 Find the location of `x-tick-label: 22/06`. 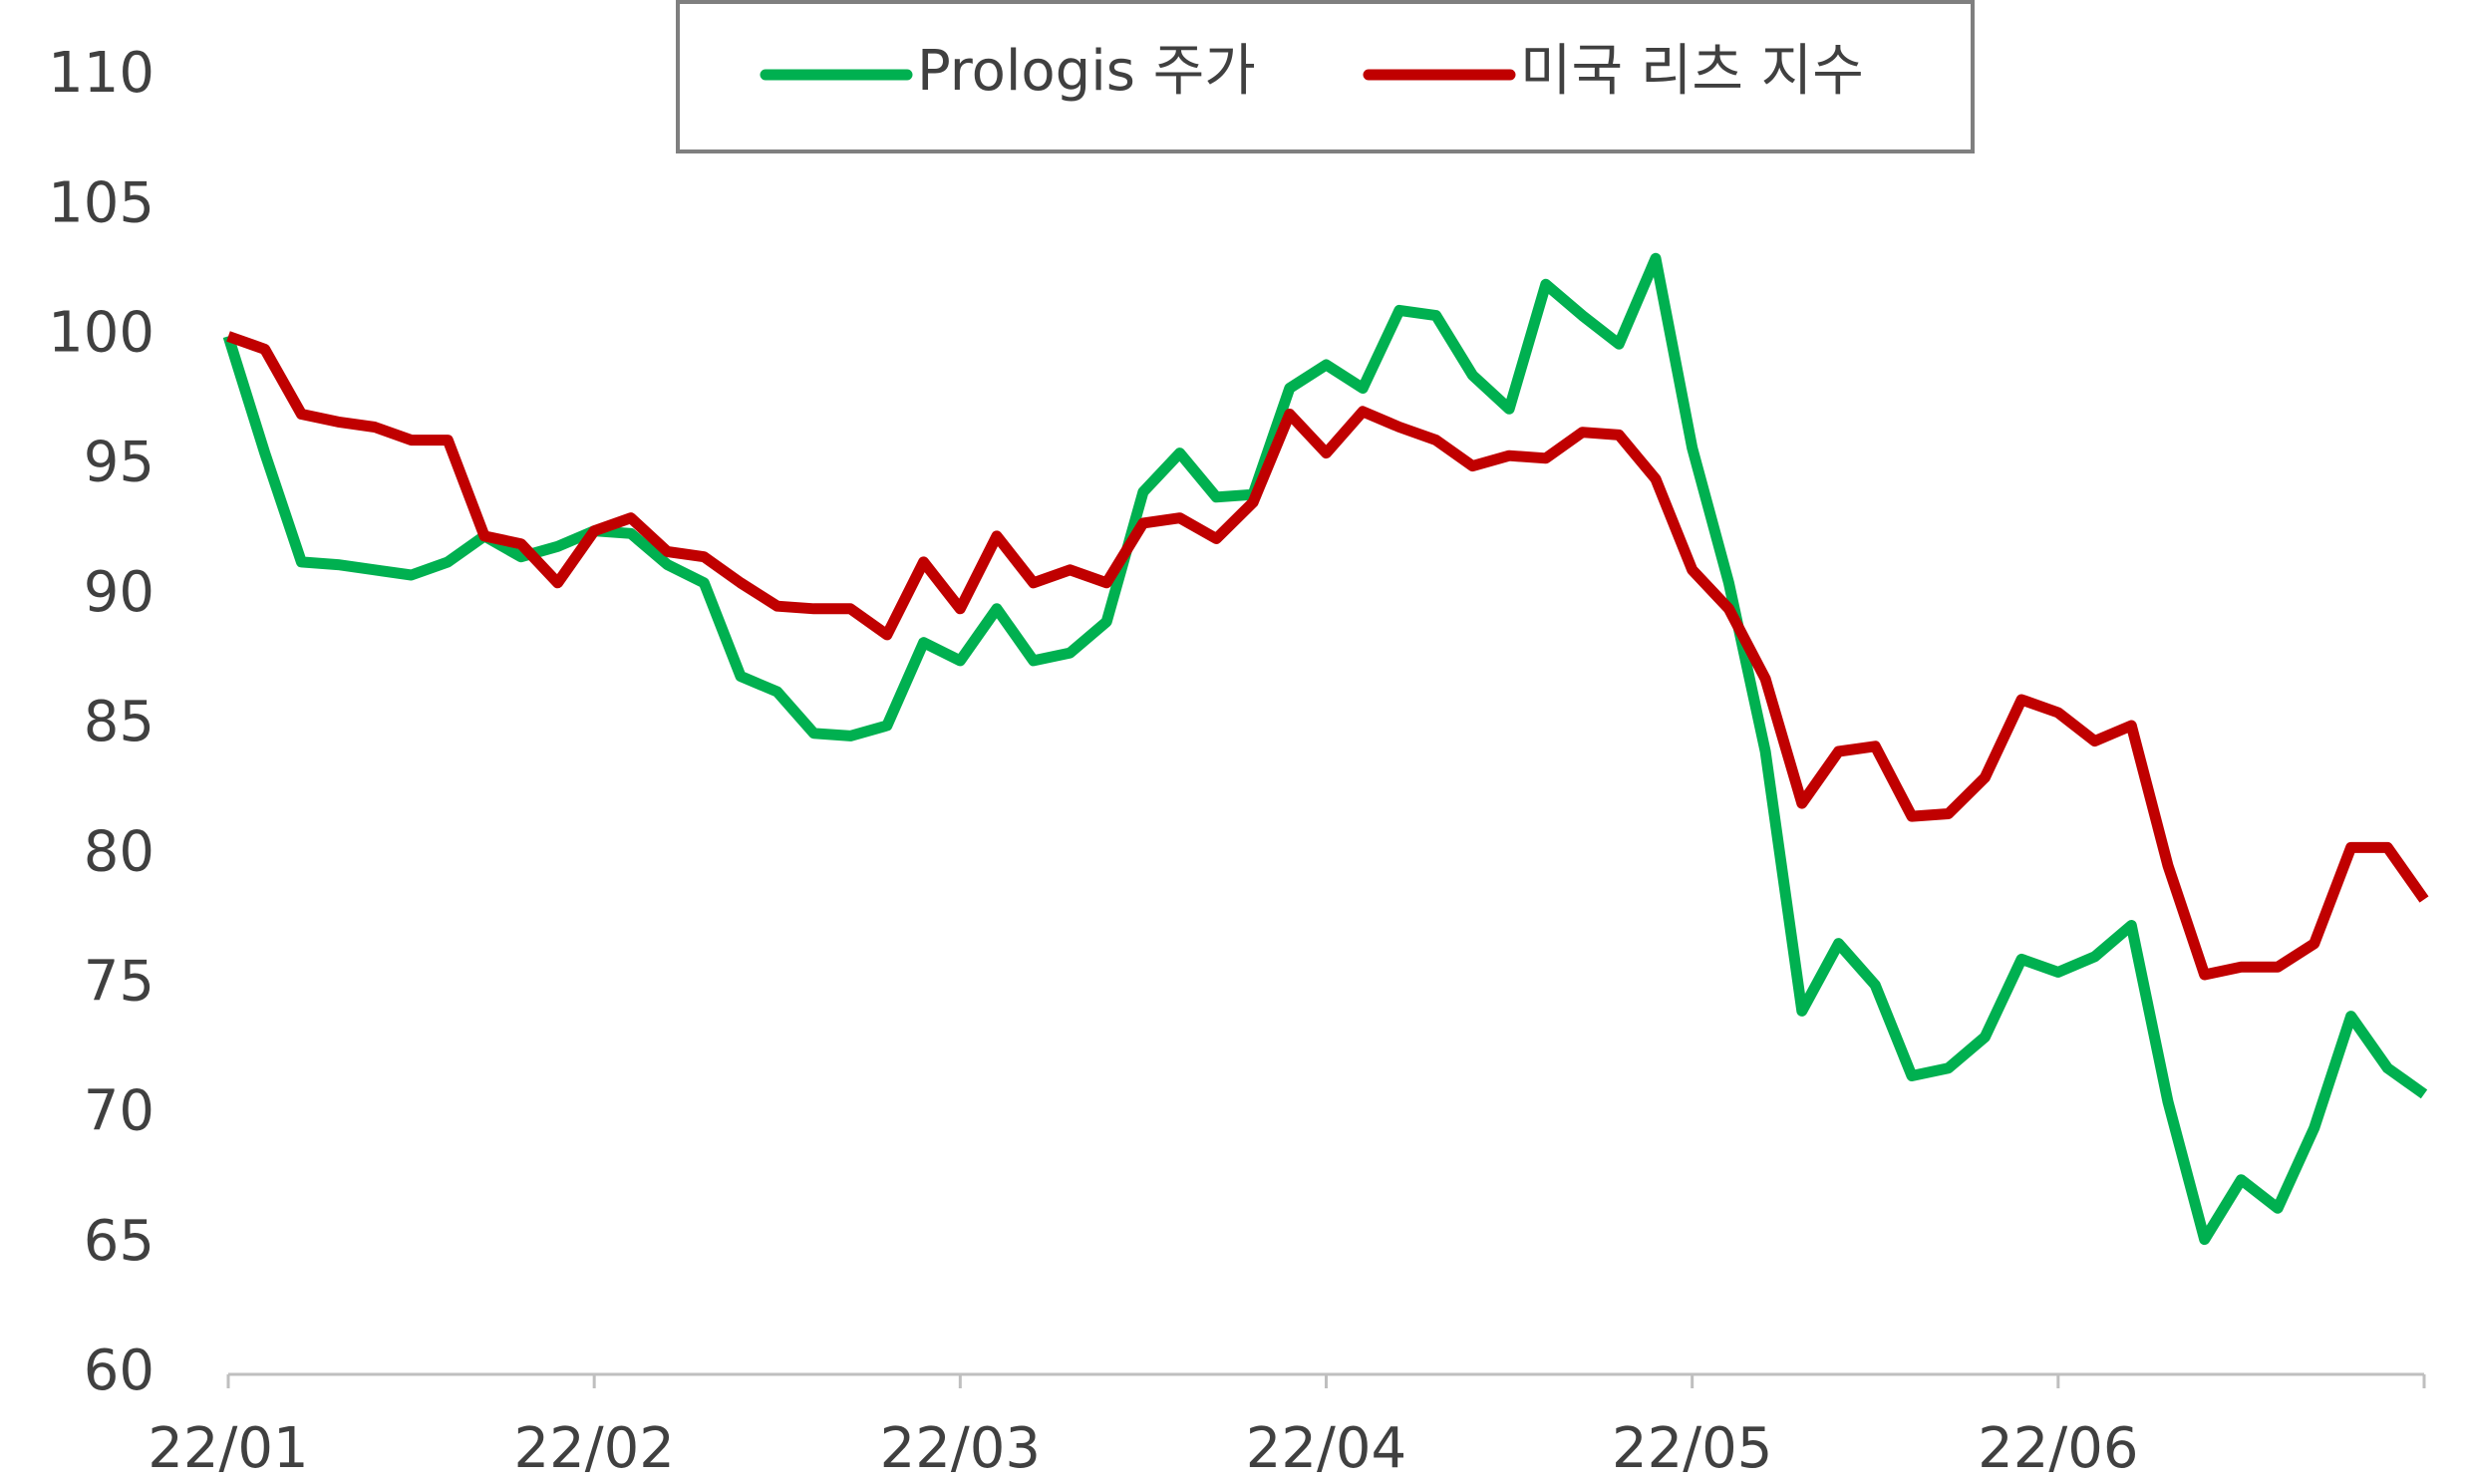

x-tick-label: 22/06 is located at coordinates (2058, 1448).